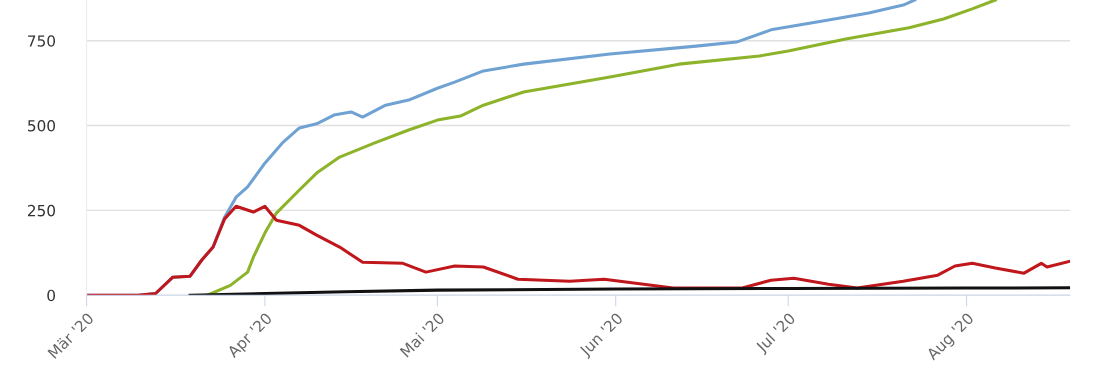  I want to click on x-tick-label: Apr '20, so click(250, 336).